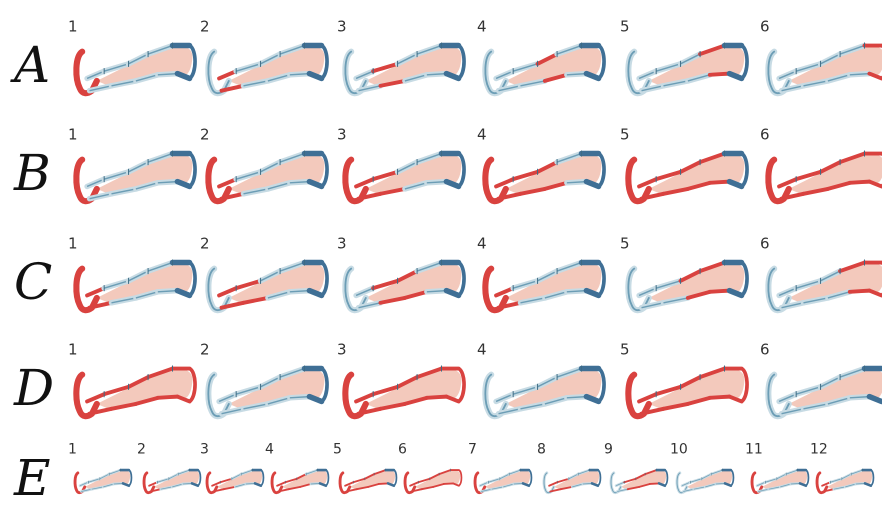 The image size is (882, 513). What do you see at coordinates (638, 395) in the screenshot?
I see `chamber-foot` at bounding box center [638, 395].